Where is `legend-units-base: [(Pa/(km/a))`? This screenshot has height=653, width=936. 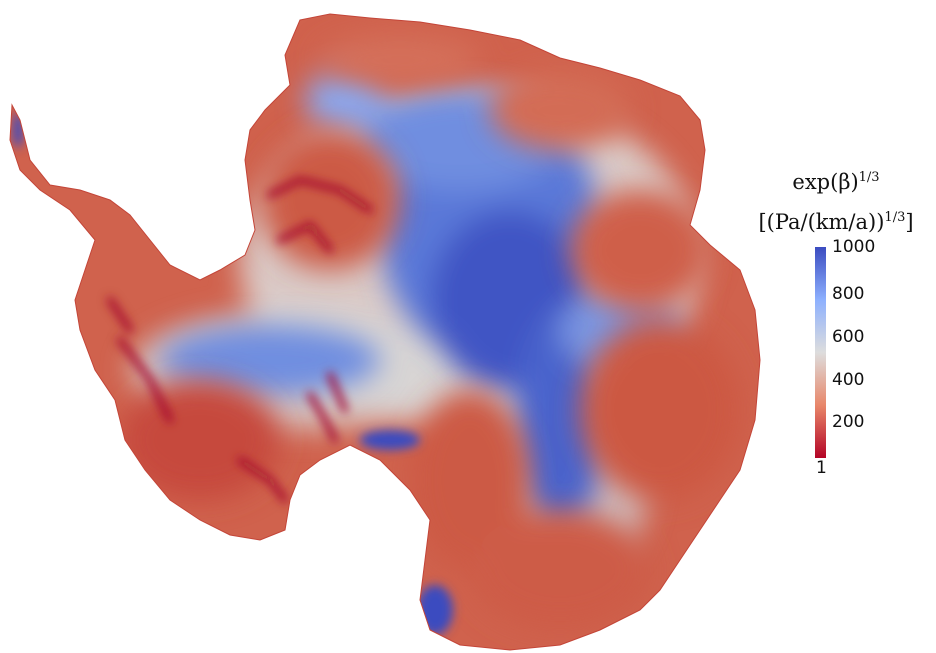
legend-units-base: [(Pa/(km/a)) is located at coordinates (821, 222).